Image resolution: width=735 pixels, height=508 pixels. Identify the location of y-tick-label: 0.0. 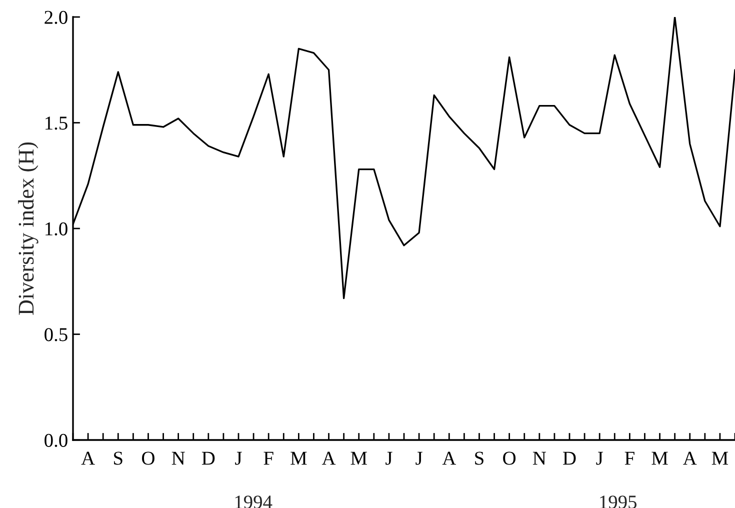
(56, 441).